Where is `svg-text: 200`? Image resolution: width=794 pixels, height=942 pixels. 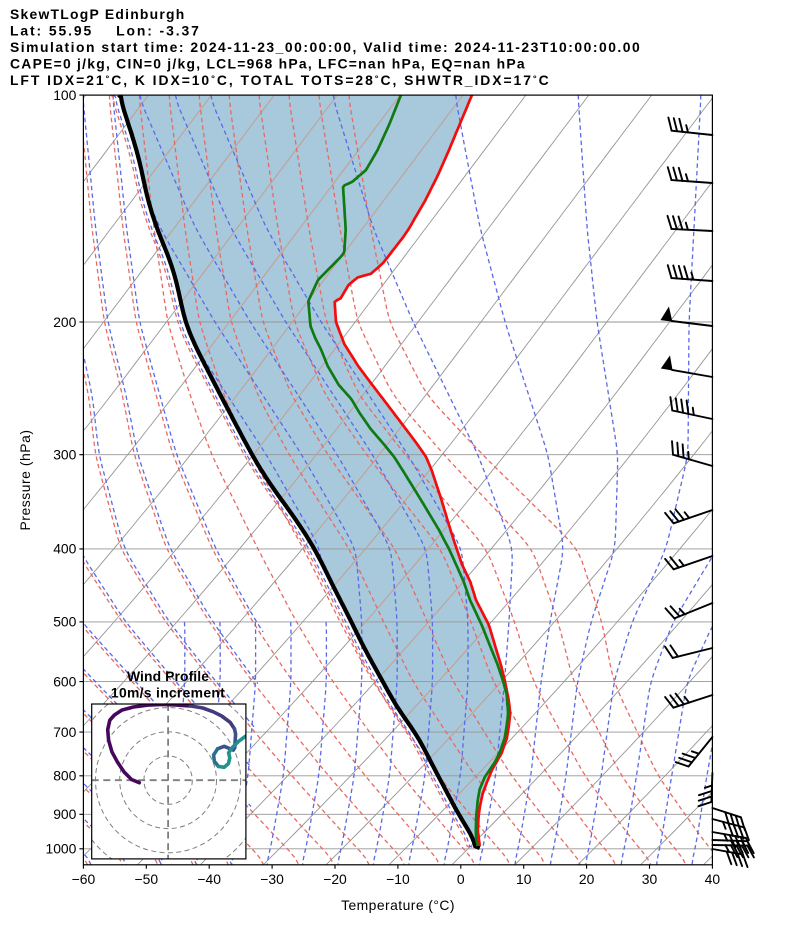 svg-text: 200 is located at coordinates (64, 322).